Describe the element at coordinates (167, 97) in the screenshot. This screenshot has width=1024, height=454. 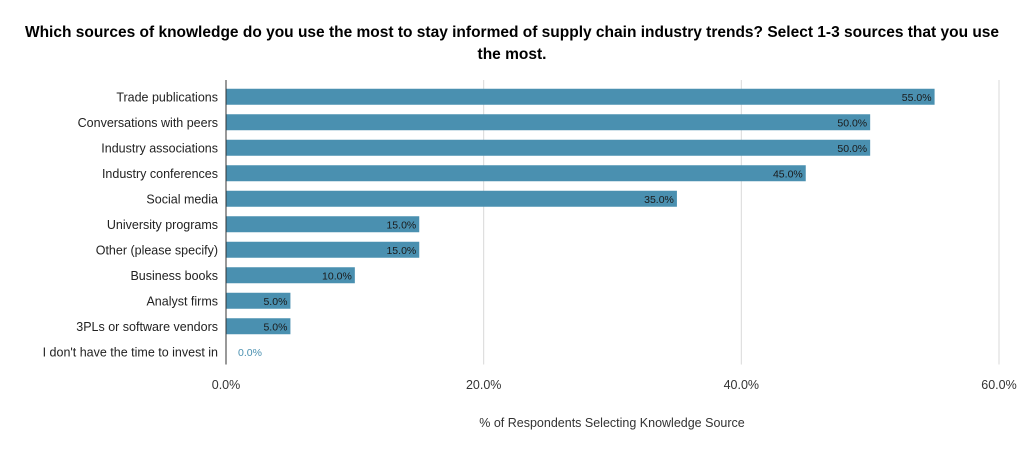
I see `category-label: Trade publications` at that location.